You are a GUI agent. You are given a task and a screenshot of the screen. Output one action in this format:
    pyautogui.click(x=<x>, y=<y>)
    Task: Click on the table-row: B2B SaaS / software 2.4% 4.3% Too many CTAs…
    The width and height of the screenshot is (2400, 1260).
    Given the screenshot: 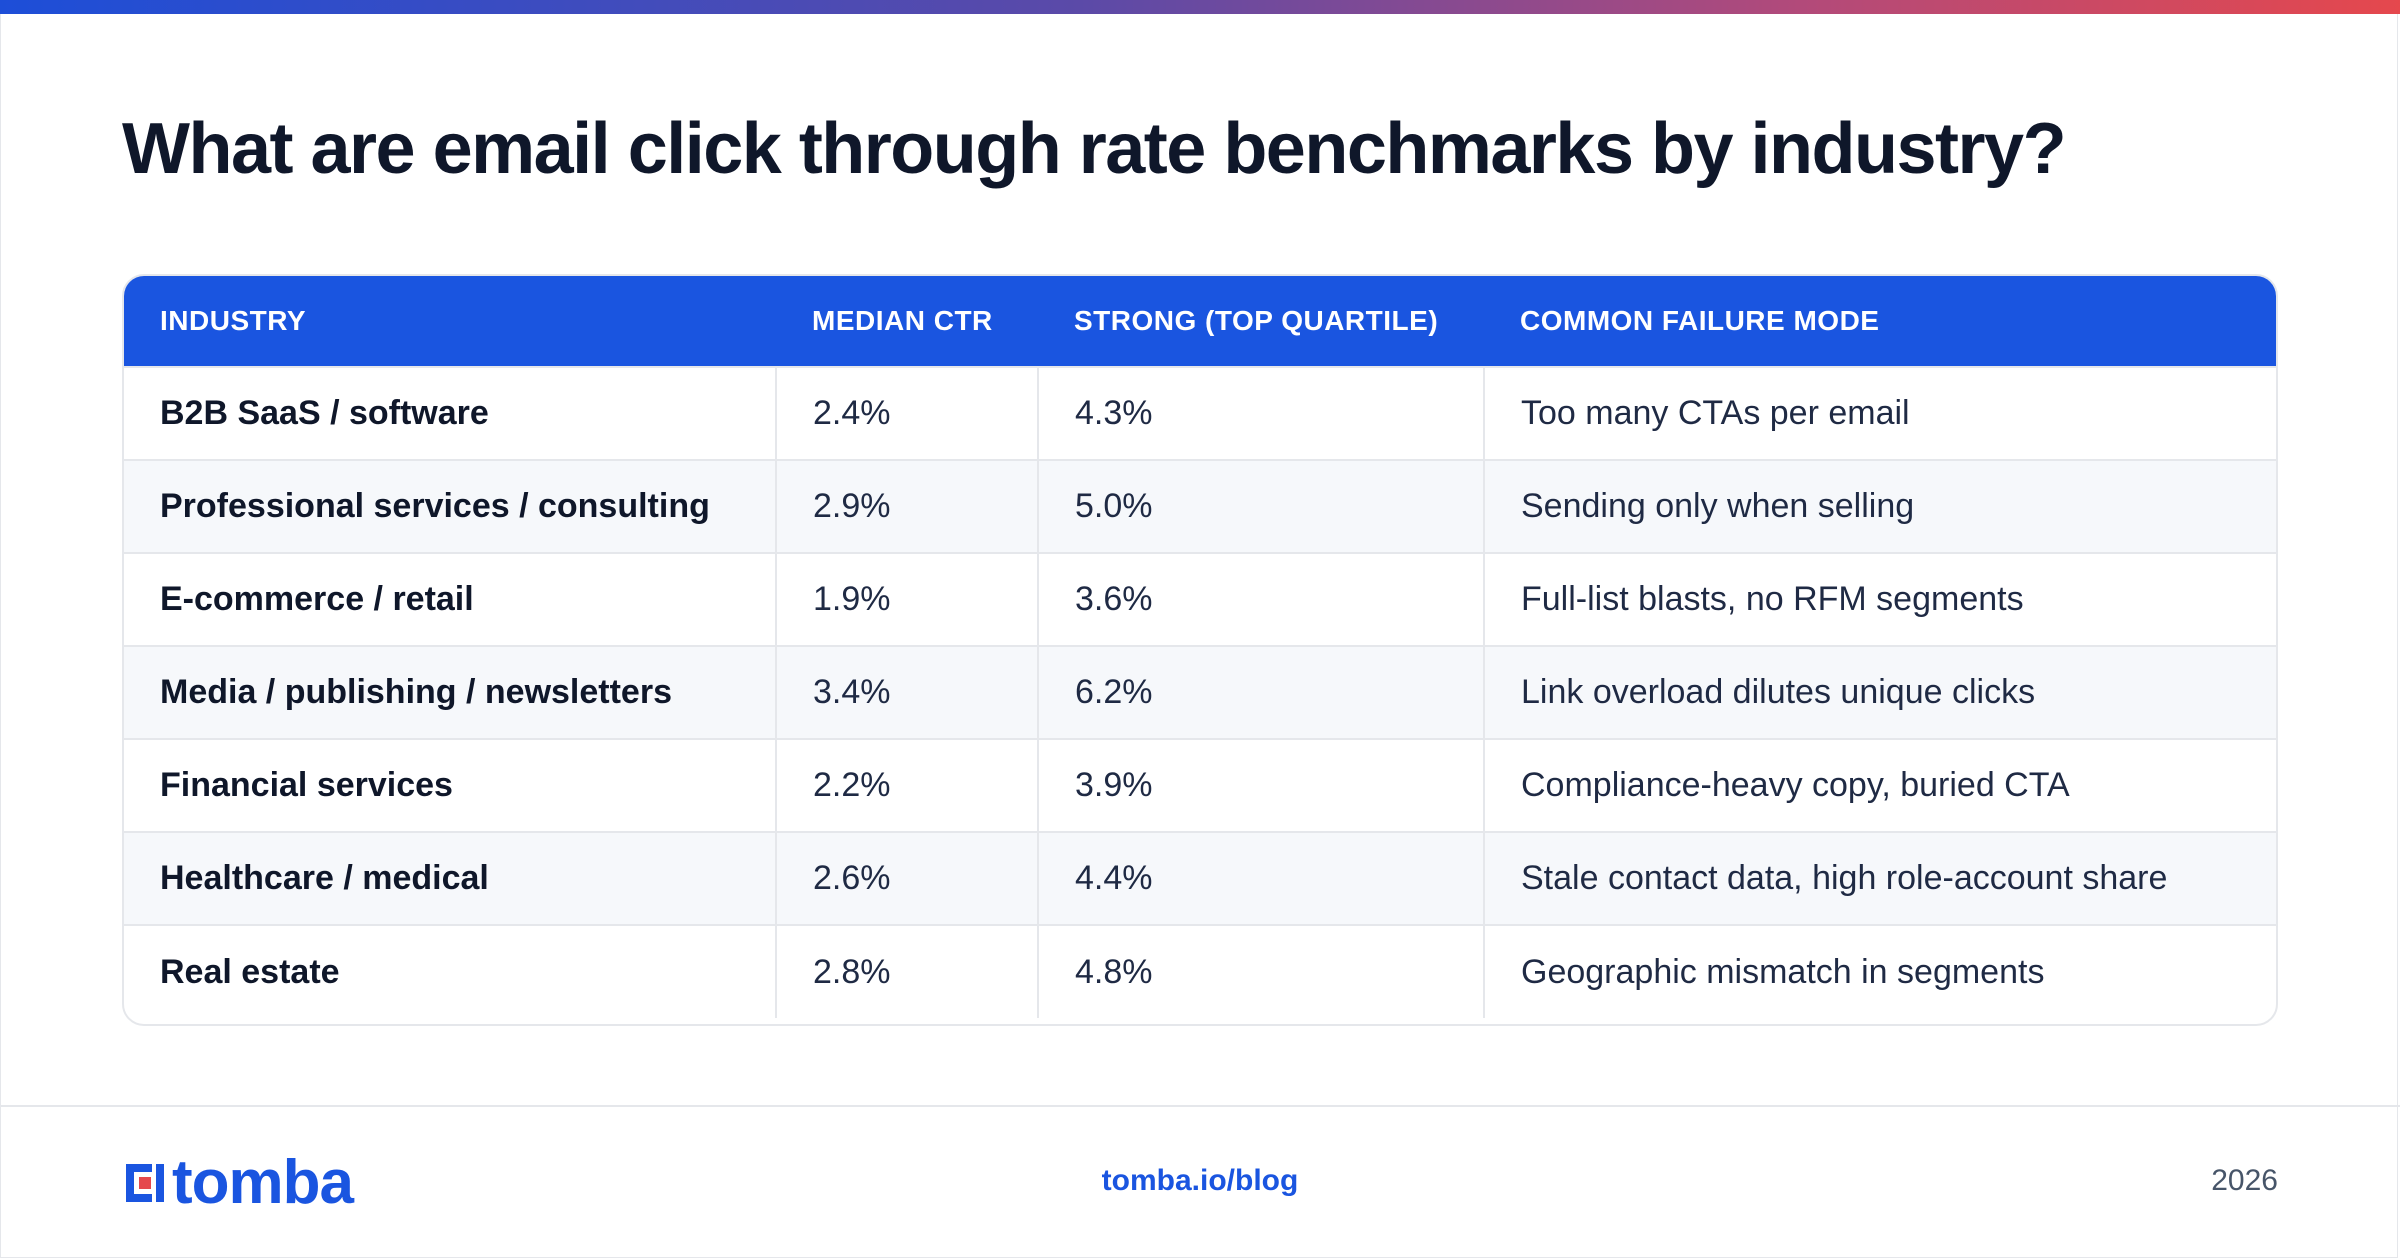 What is the action you would take?
    pyautogui.click(x=1200, y=413)
    